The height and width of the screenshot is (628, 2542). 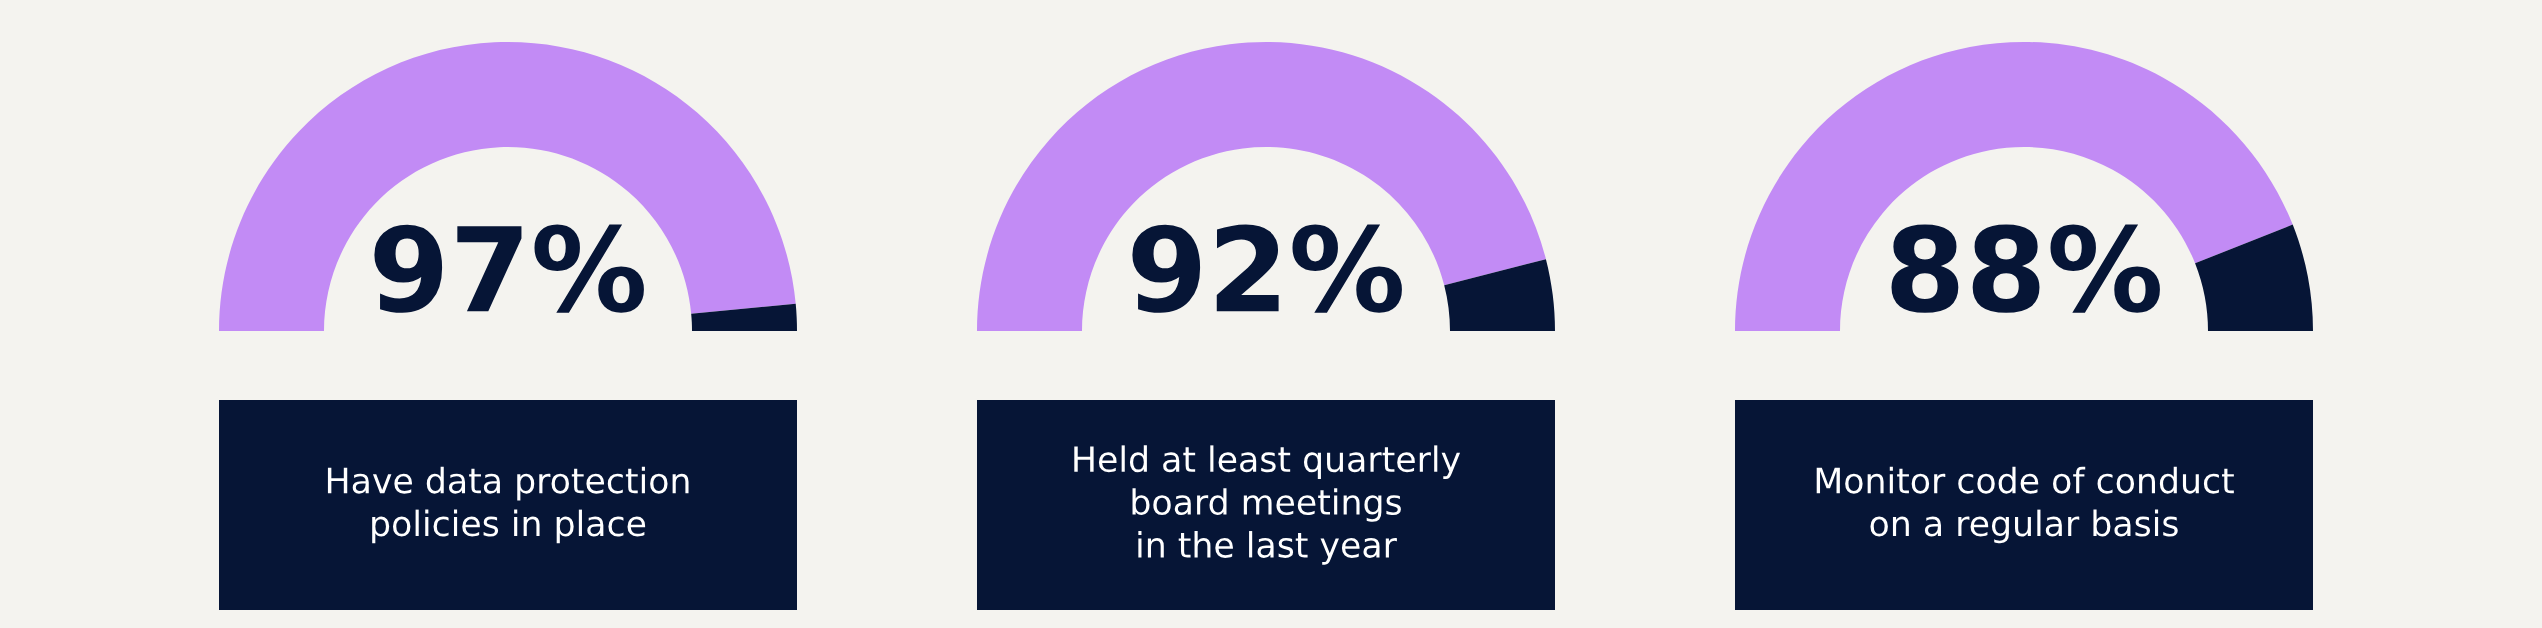 What do you see at coordinates (2025, 268) in the screenshot?
I see `data-label: 88%` at bounding box center [2025, 268].